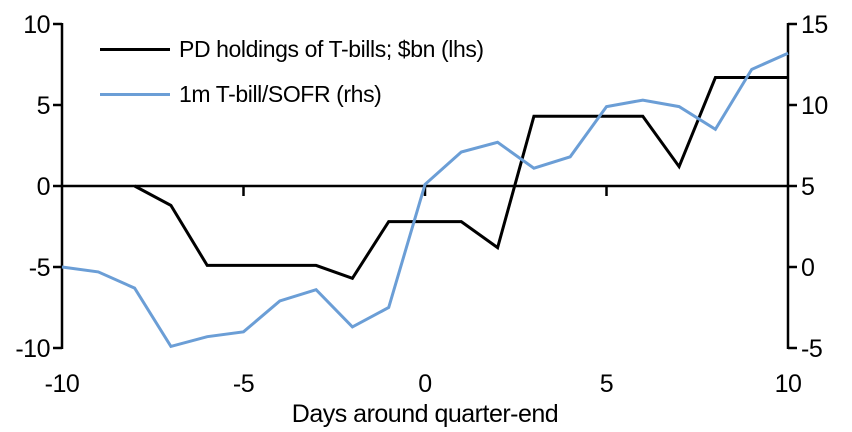 This screenshot has height=432, width=852. What do you see at coordinates (811, 349) in the screenshot?
I see `right-axis-tick-label: -5` at bounding box center [811, 349].